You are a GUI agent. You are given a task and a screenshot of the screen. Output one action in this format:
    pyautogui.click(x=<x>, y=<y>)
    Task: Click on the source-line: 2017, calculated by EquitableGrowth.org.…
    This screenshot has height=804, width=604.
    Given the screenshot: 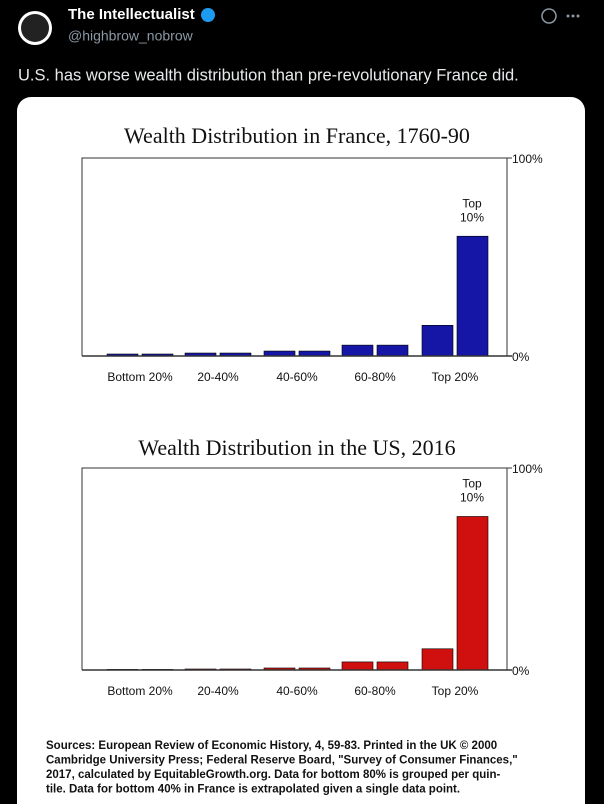 What is the action you would take?
    pyautogui.click(x=273, y=775)
    